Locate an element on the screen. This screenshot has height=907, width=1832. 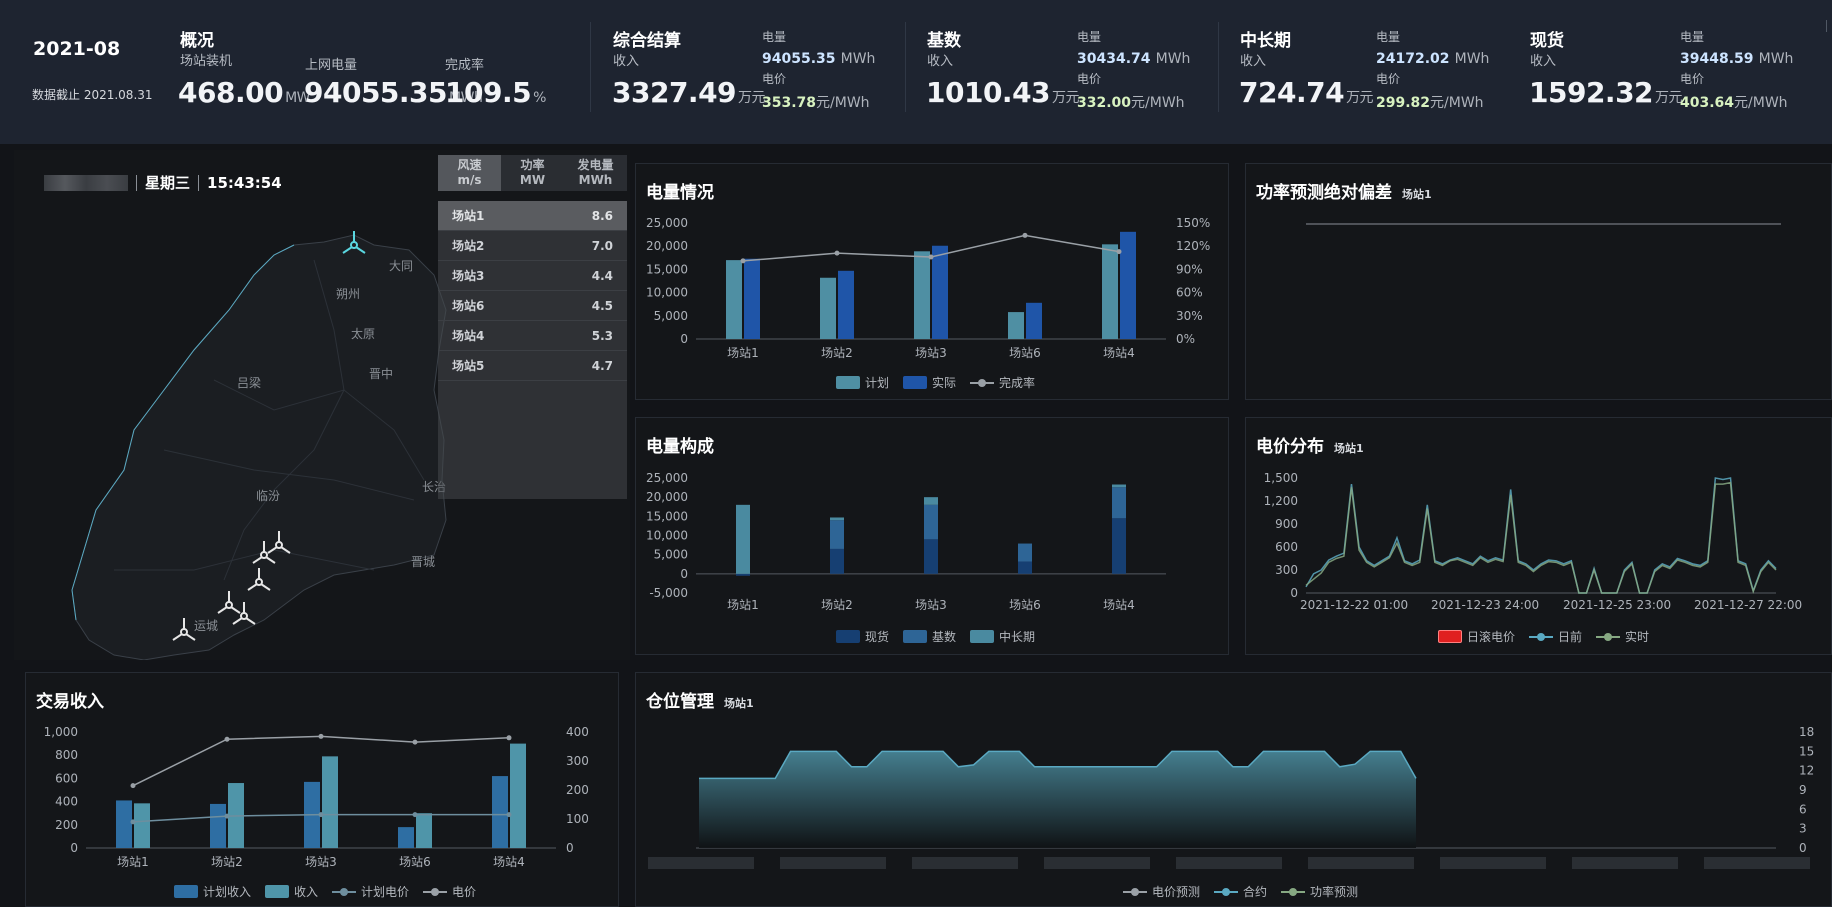
list-item: 场站4 5.3 is located at coordinates (532, 336).